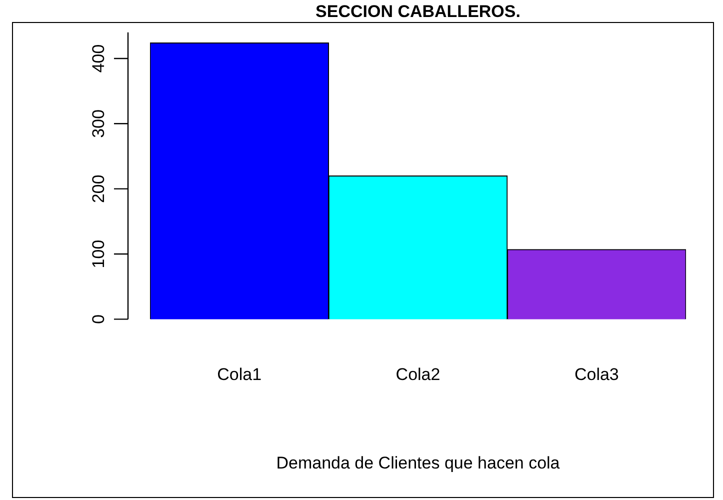 This screenshot has height=500, width=723. What do you see at coordinates (596, 374) in the screenshot?
I see `x-tick-label: Cola3` at bounding box center [596, 374].